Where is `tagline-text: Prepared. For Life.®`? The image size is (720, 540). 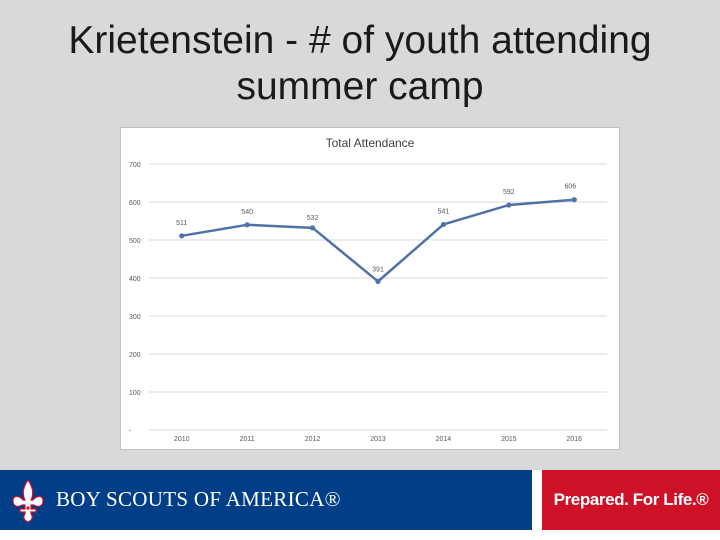 tagline-text: Prepared. For Life.® is located at coordinates (631, 499).